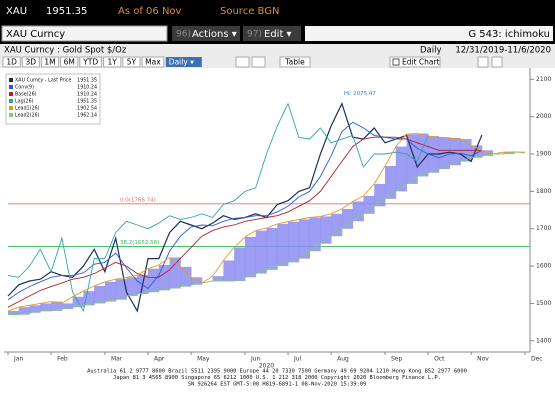 The width and height of the screenshot is (555, 400). What do you see at coordinates (27, 109) in the screenshot?
I see `legend-label: Lead1(26)` at bounding box center [27, 109].